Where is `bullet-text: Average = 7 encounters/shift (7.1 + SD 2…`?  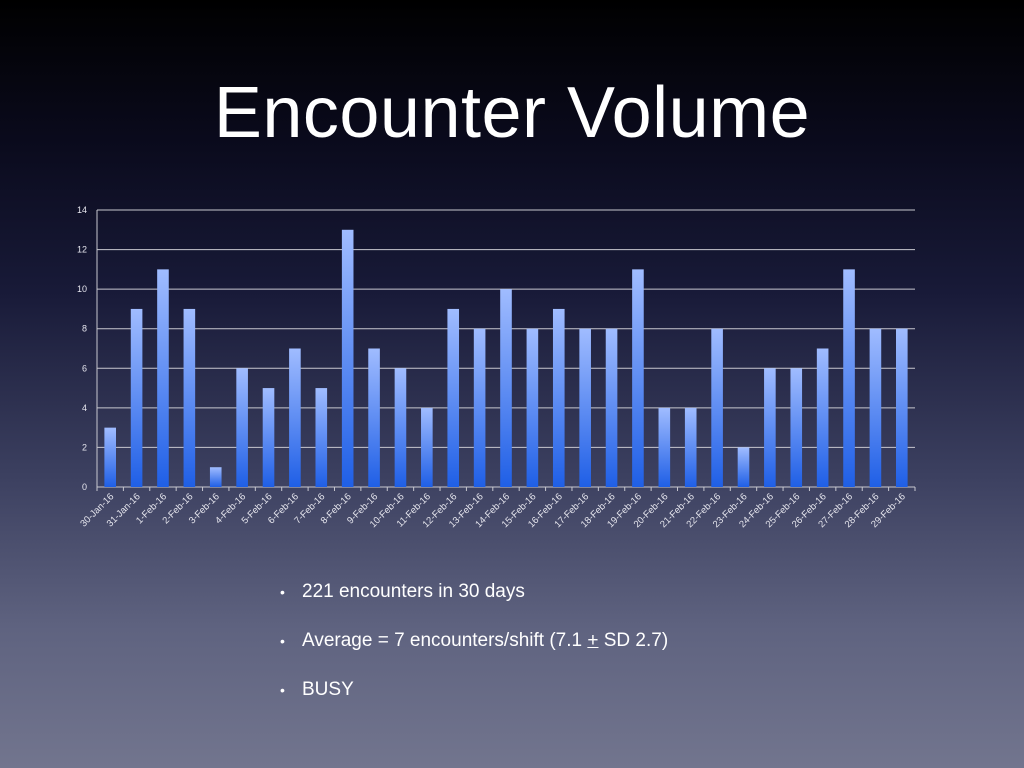
bullet-text: Average = 7 encounters/shift (7.1 + SD 2… is located at coordinates (485, 641).